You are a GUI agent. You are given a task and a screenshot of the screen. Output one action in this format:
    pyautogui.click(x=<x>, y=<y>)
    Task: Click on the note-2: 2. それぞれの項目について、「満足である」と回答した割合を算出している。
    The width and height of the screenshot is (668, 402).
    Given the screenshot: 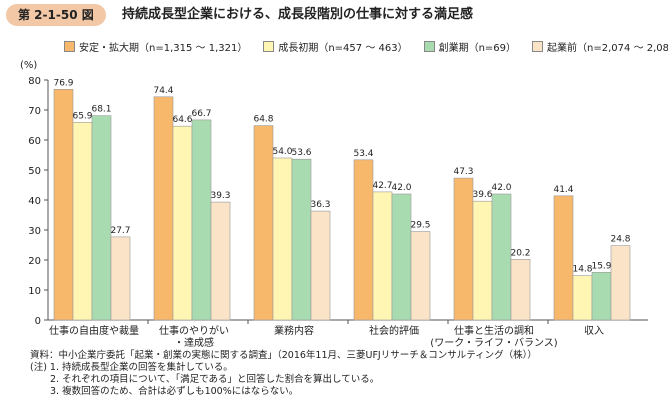 What is the action you would take?
    pyautogui.click(x=215, y=379)
    